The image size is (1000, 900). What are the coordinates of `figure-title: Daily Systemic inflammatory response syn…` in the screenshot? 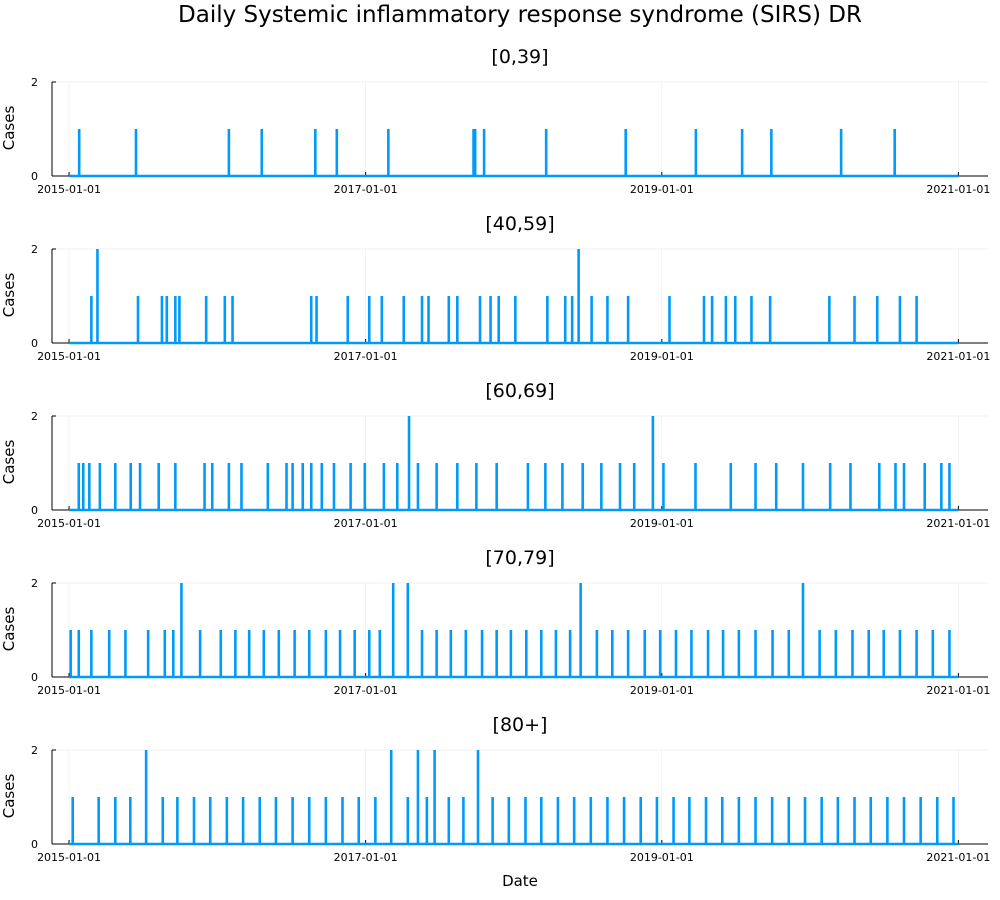 It's located at (520, 15).